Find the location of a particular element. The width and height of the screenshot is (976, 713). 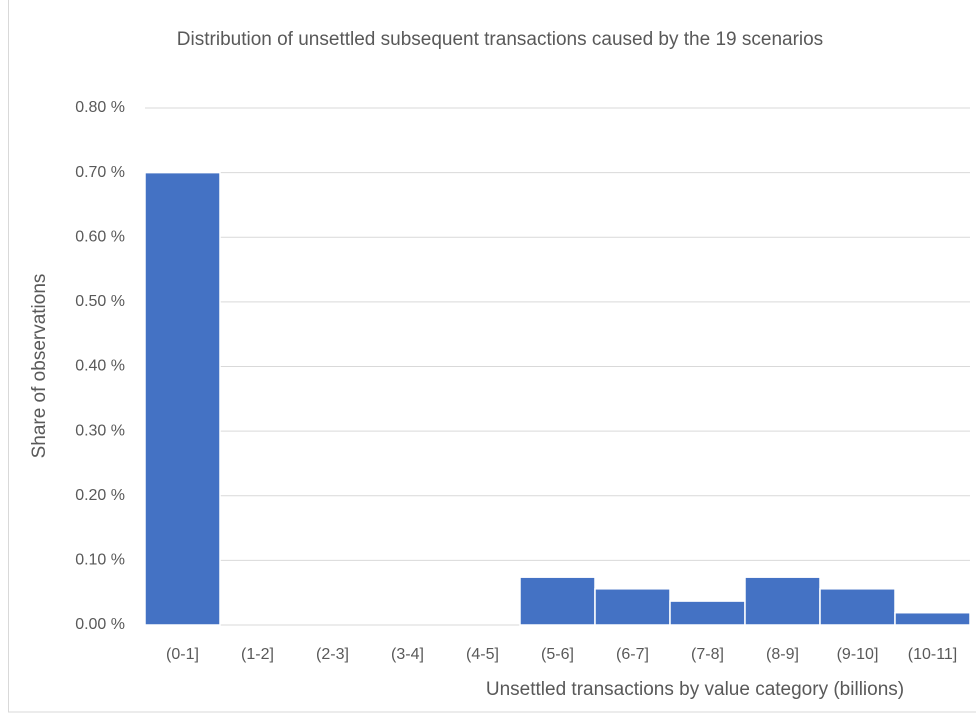

x-tick-label: (7-8] is located at coordinates (707, 654).